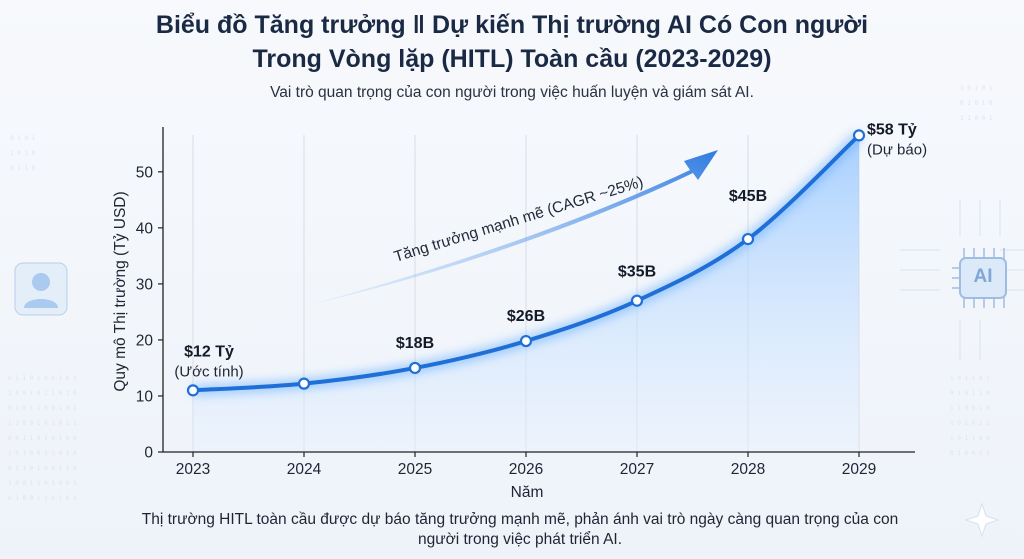  Describe the element at coordinates (415, 343) in the screenshot. I see `data-label: $18B` at that location.